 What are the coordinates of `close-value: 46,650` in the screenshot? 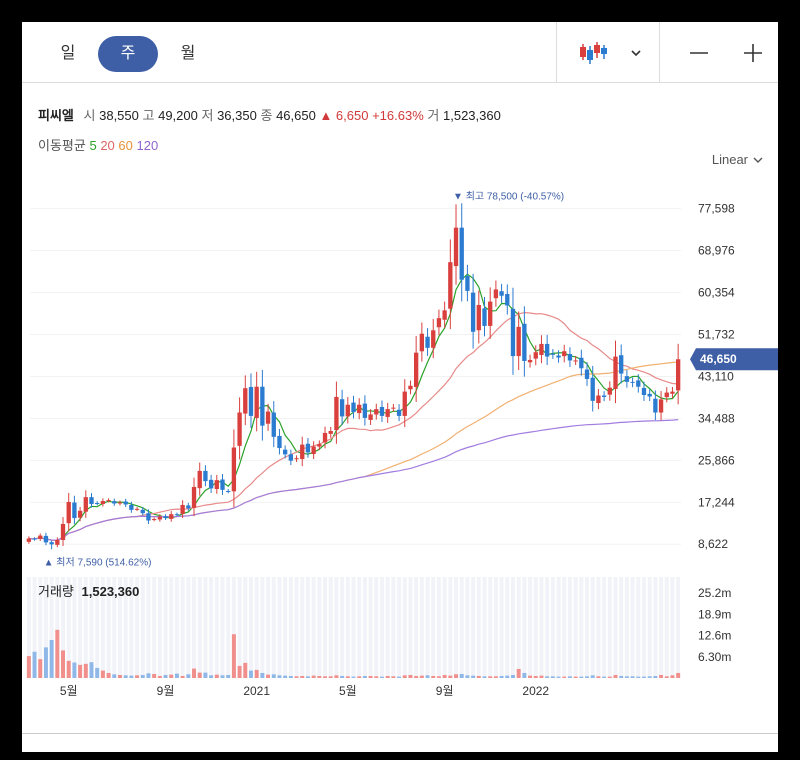 It's located at (296, 115).